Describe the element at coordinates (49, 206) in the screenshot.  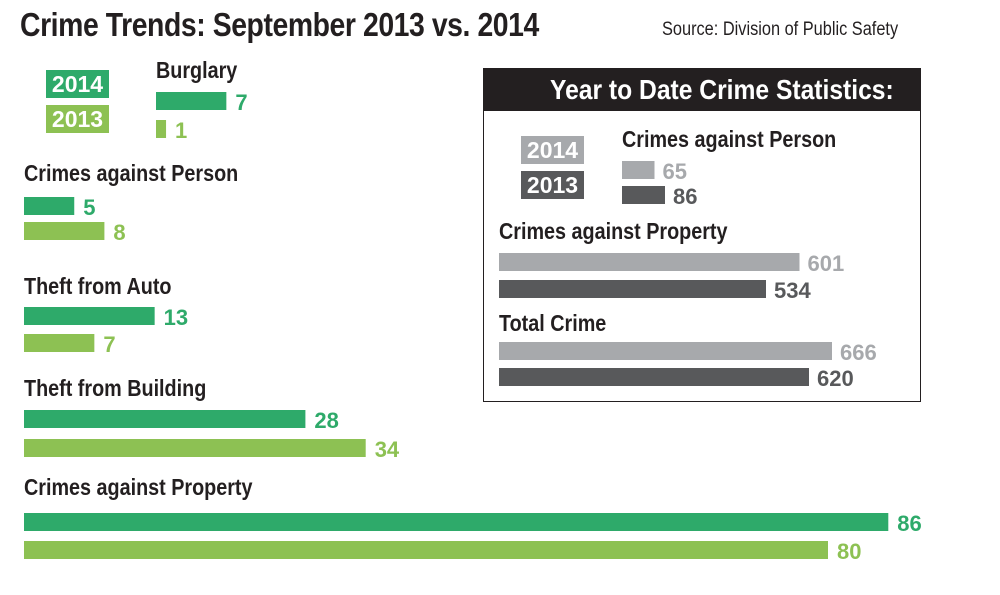
I see `bar-2014-crimes-against-person` at that location.